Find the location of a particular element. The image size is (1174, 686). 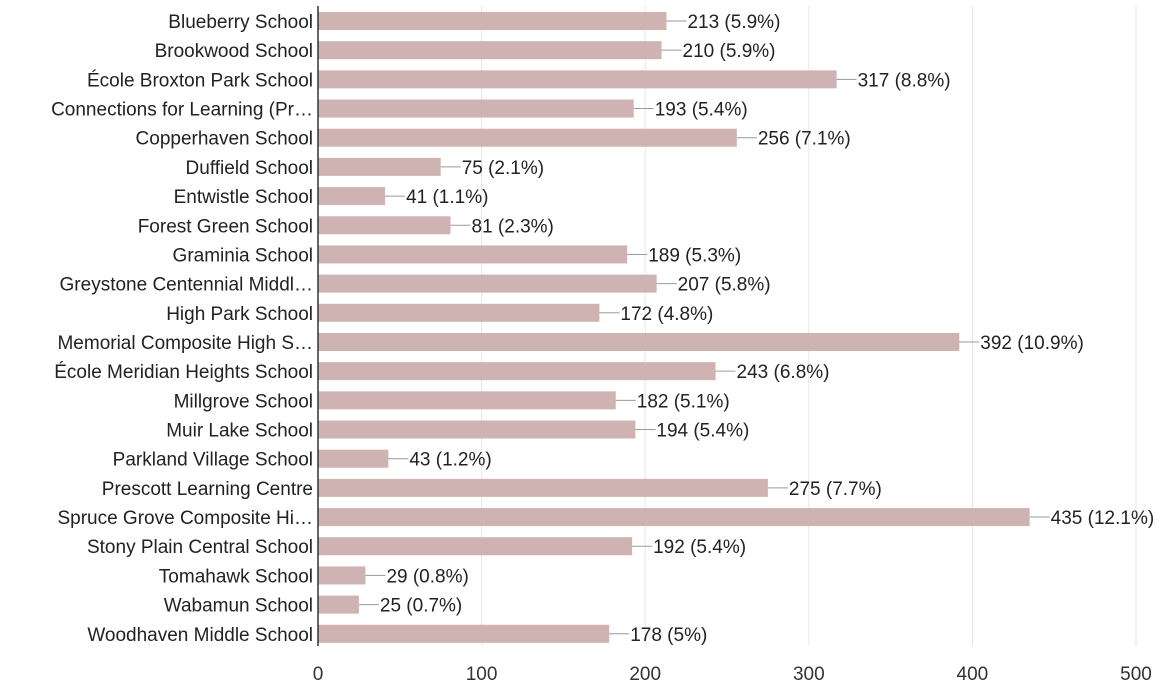

data-label: 189 (5.3%) is located at coordinates (694, 255).